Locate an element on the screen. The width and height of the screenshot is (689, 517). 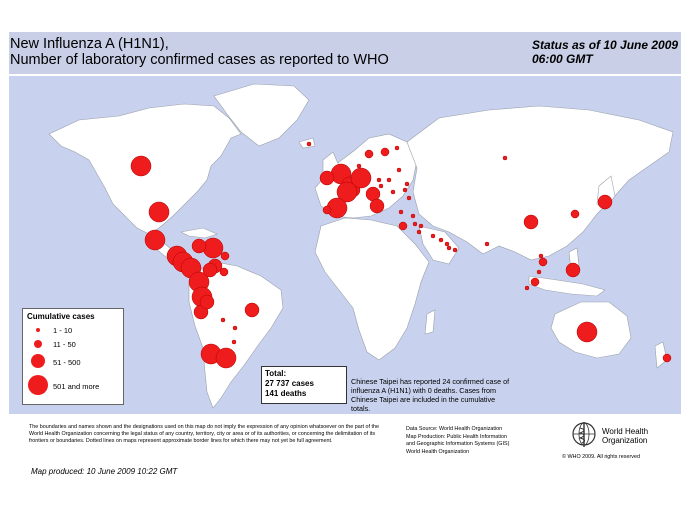
case-marker-austria is located at coordinates (381, 186).